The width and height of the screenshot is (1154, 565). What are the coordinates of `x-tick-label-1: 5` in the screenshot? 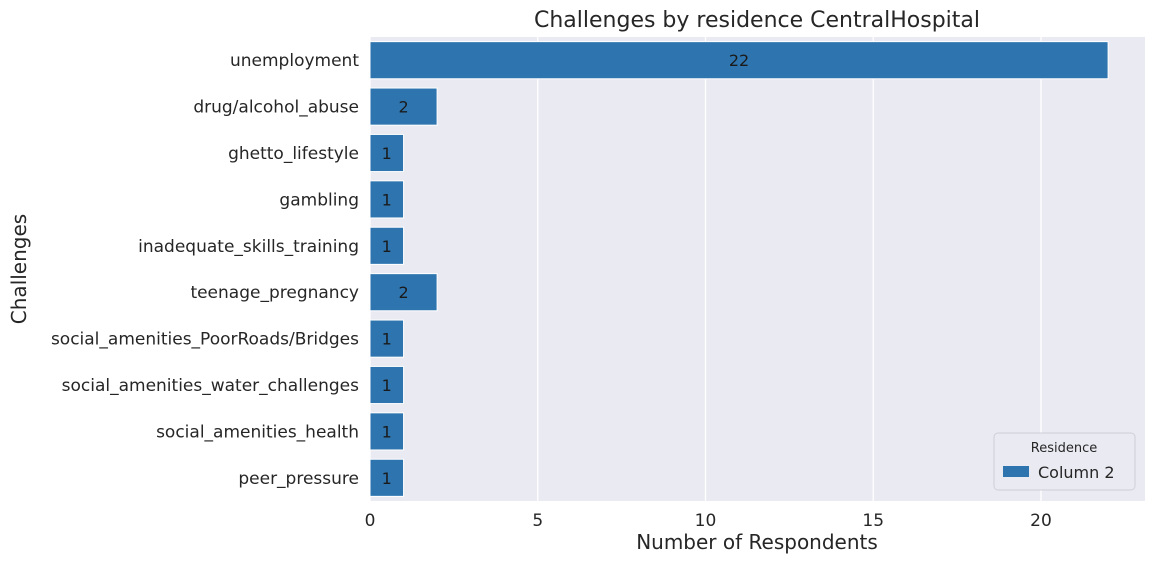 It's located at (537, 521).